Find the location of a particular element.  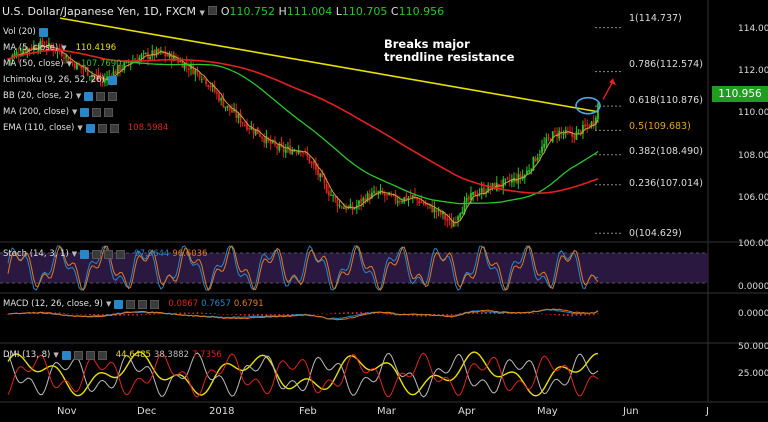

x-axis-label: J is located at coordinates (707, 411).